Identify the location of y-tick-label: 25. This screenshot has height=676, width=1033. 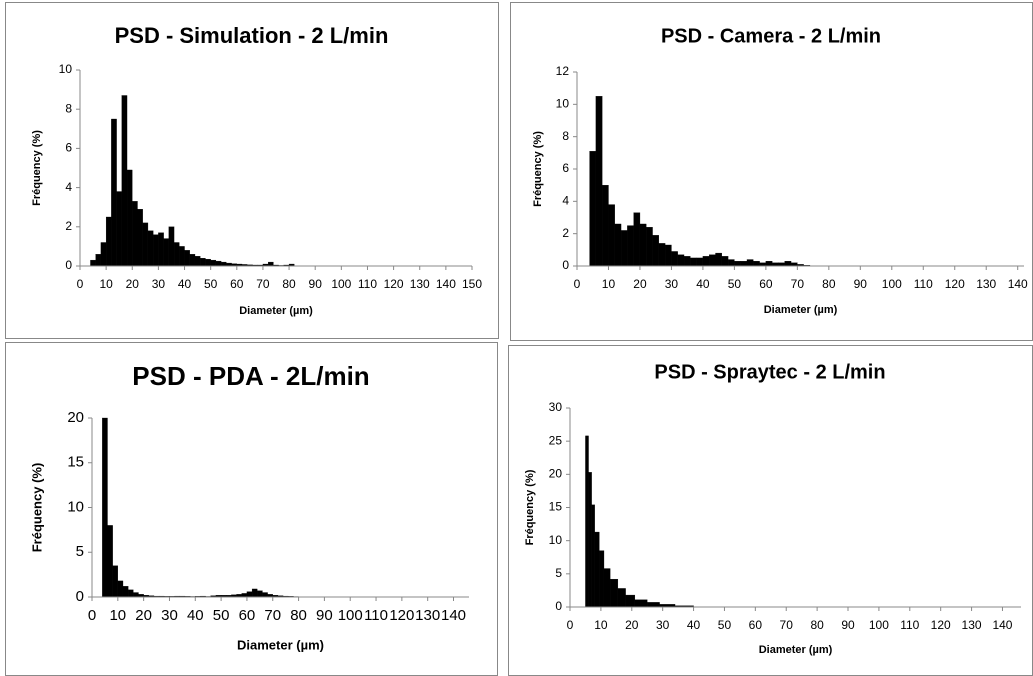
(556, 440).